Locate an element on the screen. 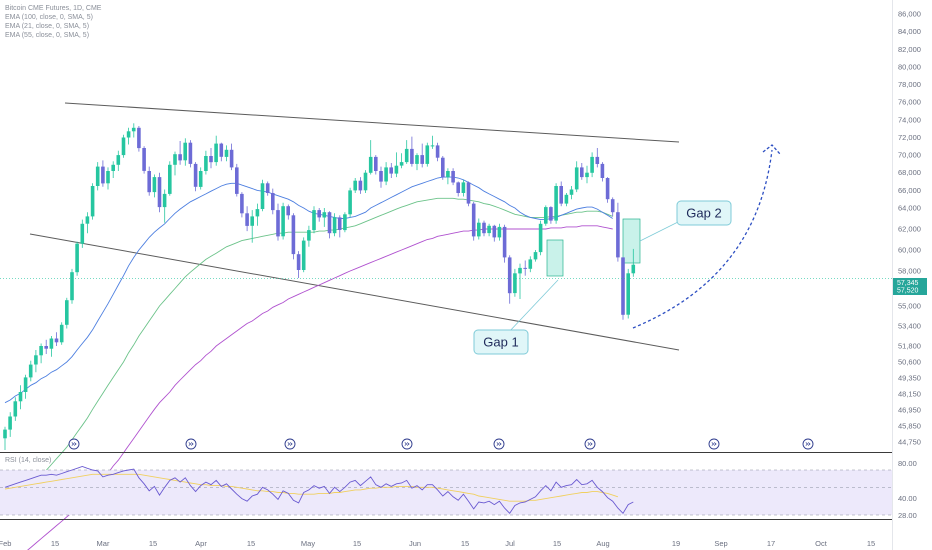 The height and width of the screenshot is (550, 932). price-tick: 49,350 is located at coordinates (909, 378).